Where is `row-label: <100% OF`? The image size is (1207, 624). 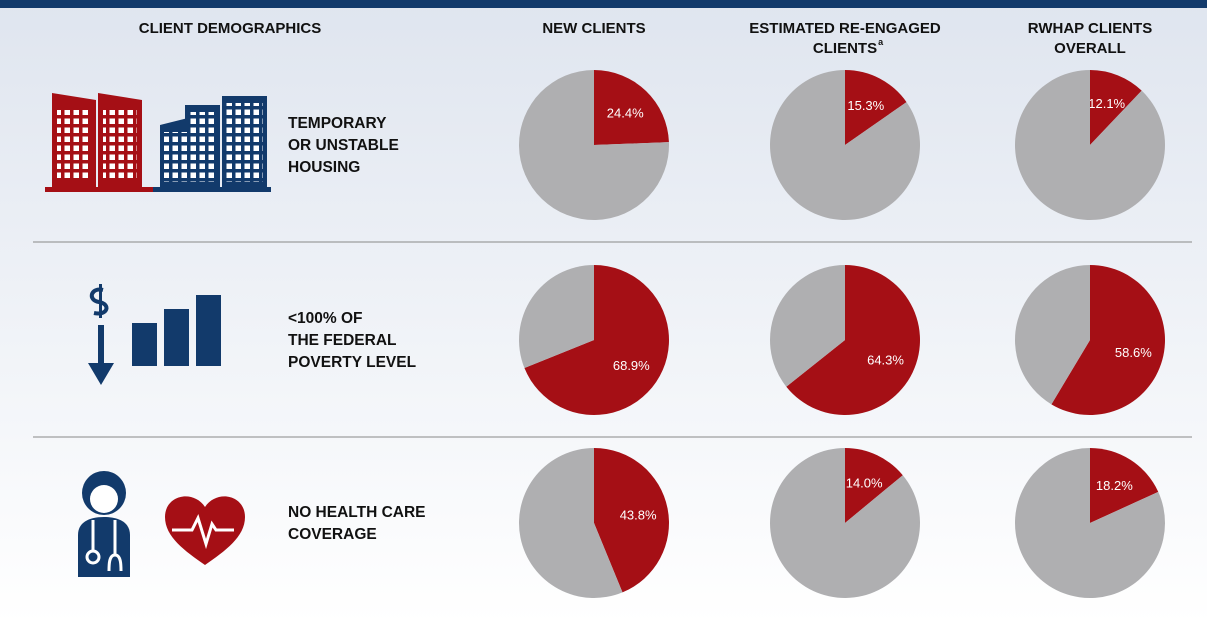 row-label: <100% OF is located at coordinates (325, 318).